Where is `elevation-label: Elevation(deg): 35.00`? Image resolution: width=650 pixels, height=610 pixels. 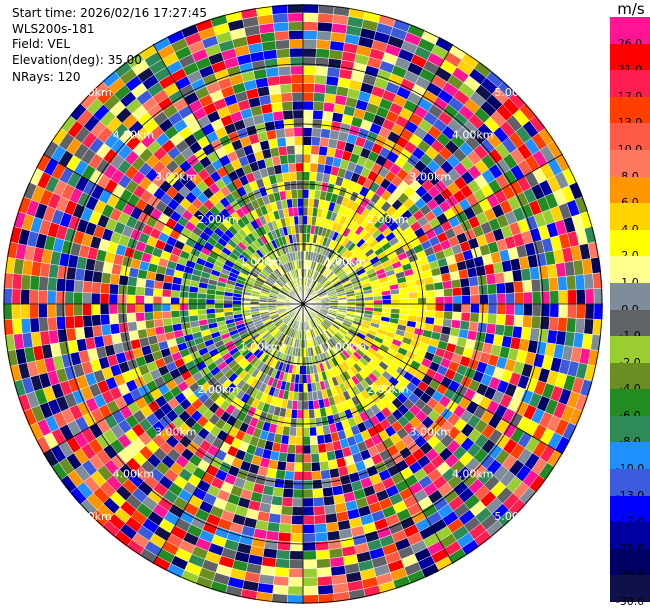
elevation-label: Elevation(deg): 35.00 is located at coordinates (77, 60).